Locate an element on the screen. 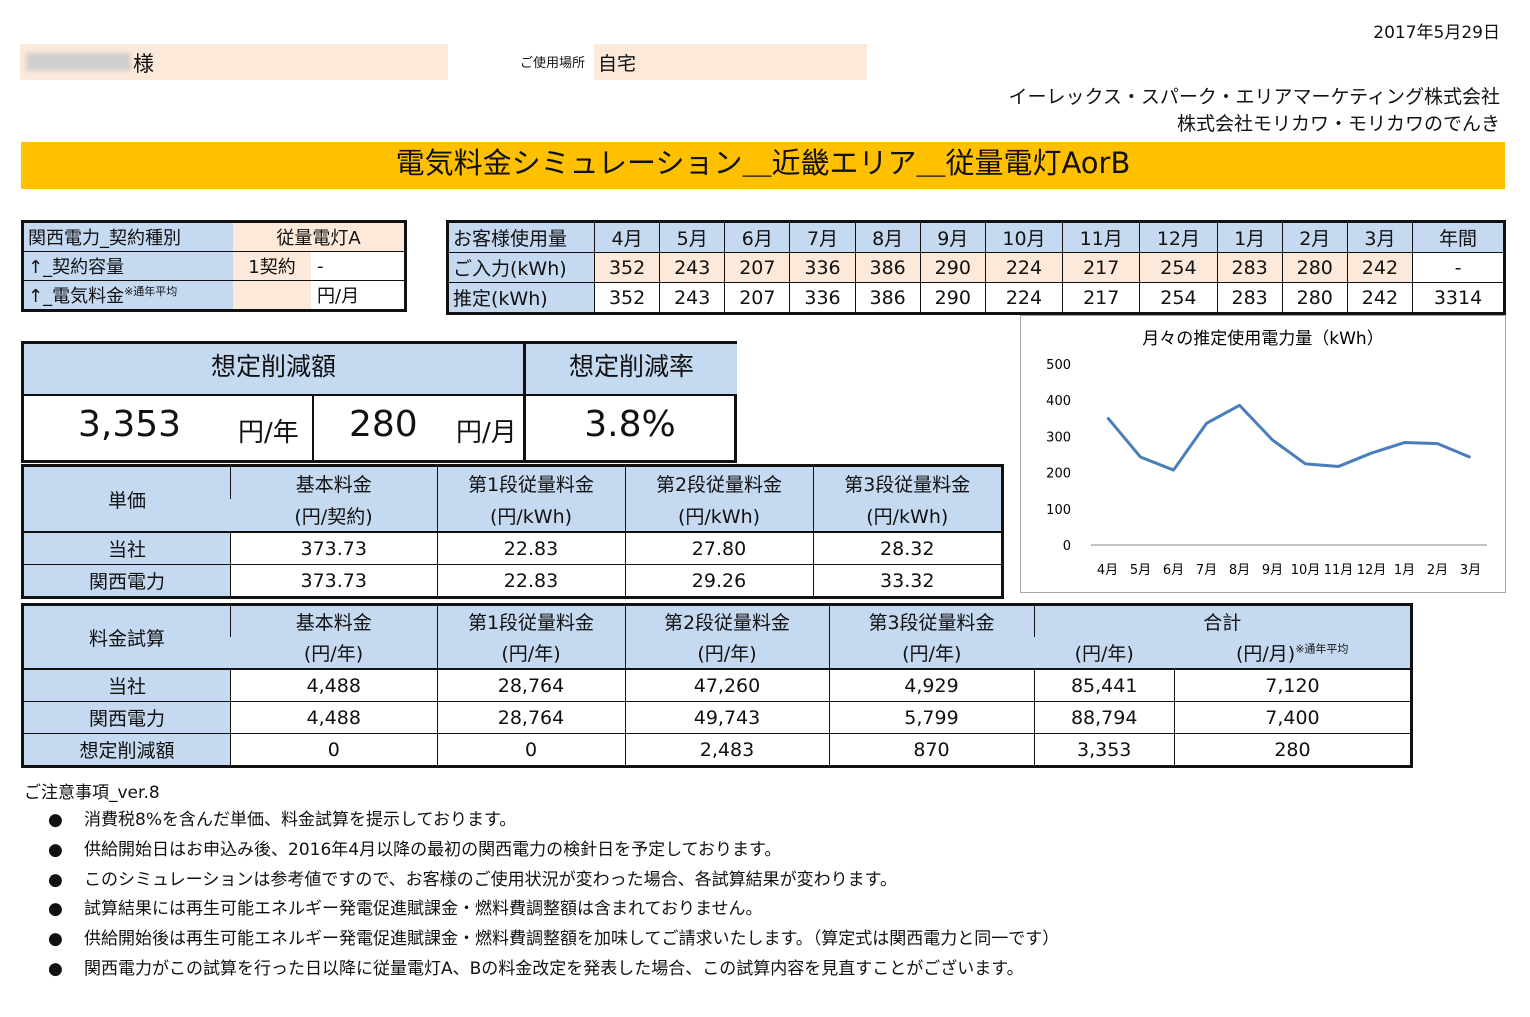 The height and width of the screenshot is (1017, 1530). contract-type-value: 従量電灯A is located at coordinates (319, 236).